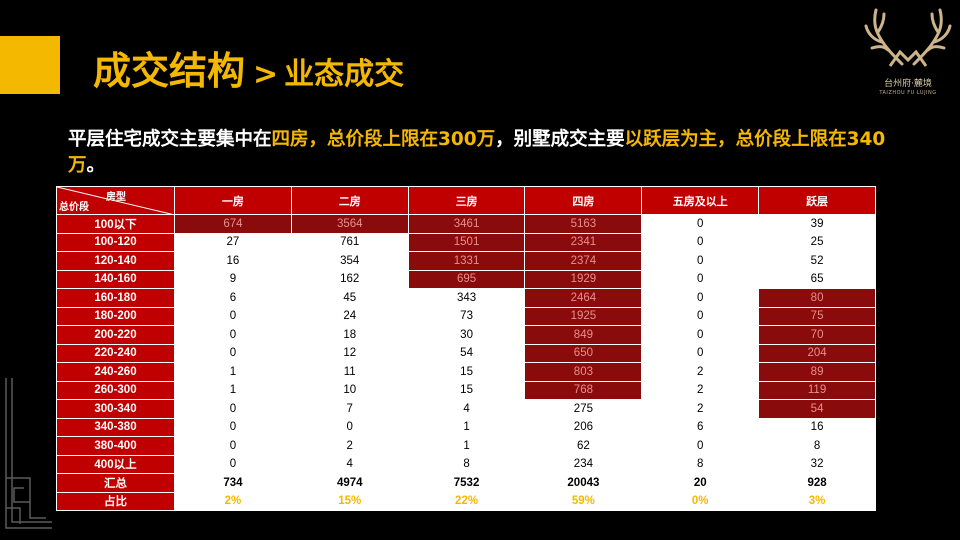 Image resolution: width=960 pixels, height=540 pixels. What do you see at coordinates (233, 298) in the screenshot?
I see `table-cell: 6` at bounding box center [233, 298].